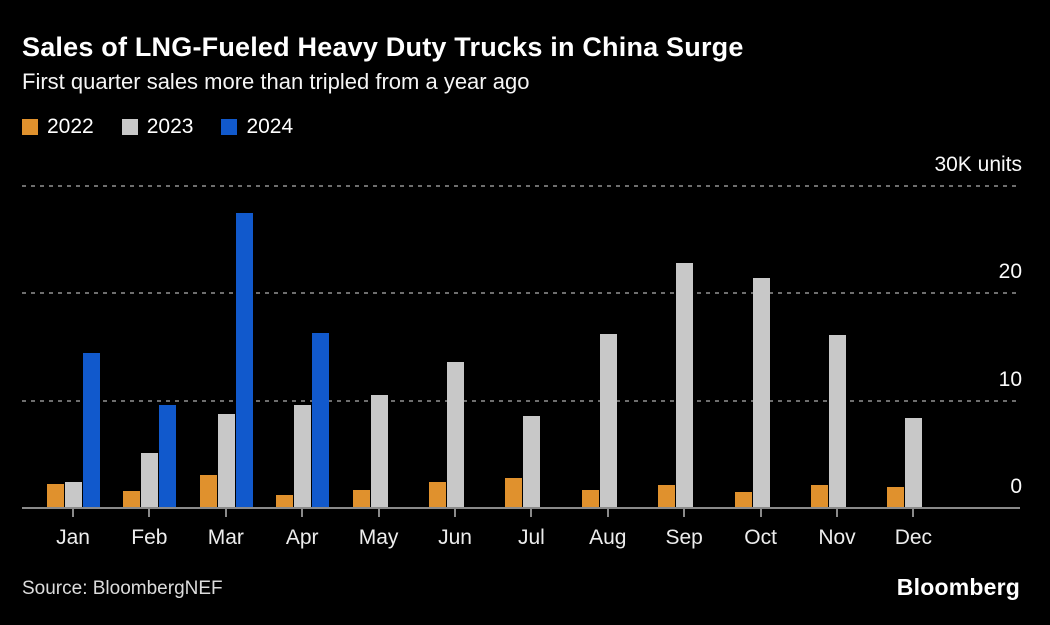 This screenshot has width=1050, height=625. Describe the element at coordinates (378, 537) in the screenshot. I see `x-label-may: May` at that location.